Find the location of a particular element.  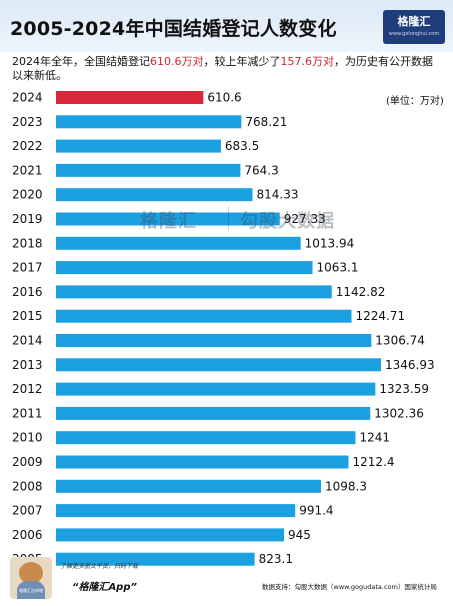

app-name: “格隆汇App” is located at coordinates (104, 587).